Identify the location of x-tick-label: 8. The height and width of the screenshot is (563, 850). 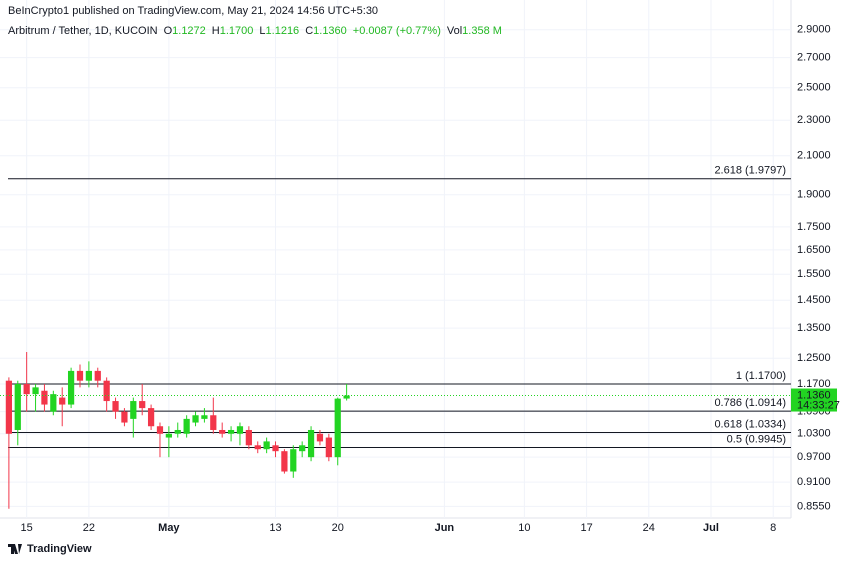
(773, 528).